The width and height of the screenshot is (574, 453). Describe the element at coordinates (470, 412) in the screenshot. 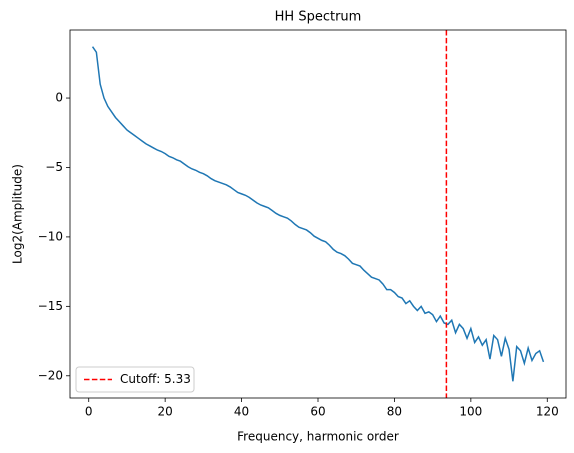

I see `x-tick-label: 100` at that location.